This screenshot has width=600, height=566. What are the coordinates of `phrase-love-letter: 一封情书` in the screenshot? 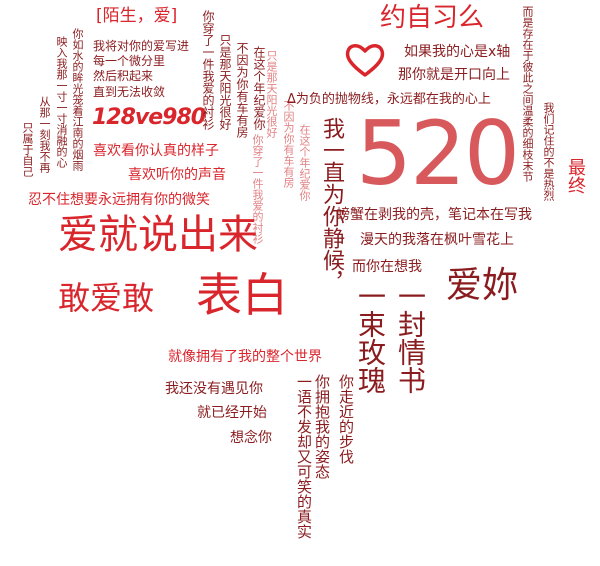 It's located at (410, 338).